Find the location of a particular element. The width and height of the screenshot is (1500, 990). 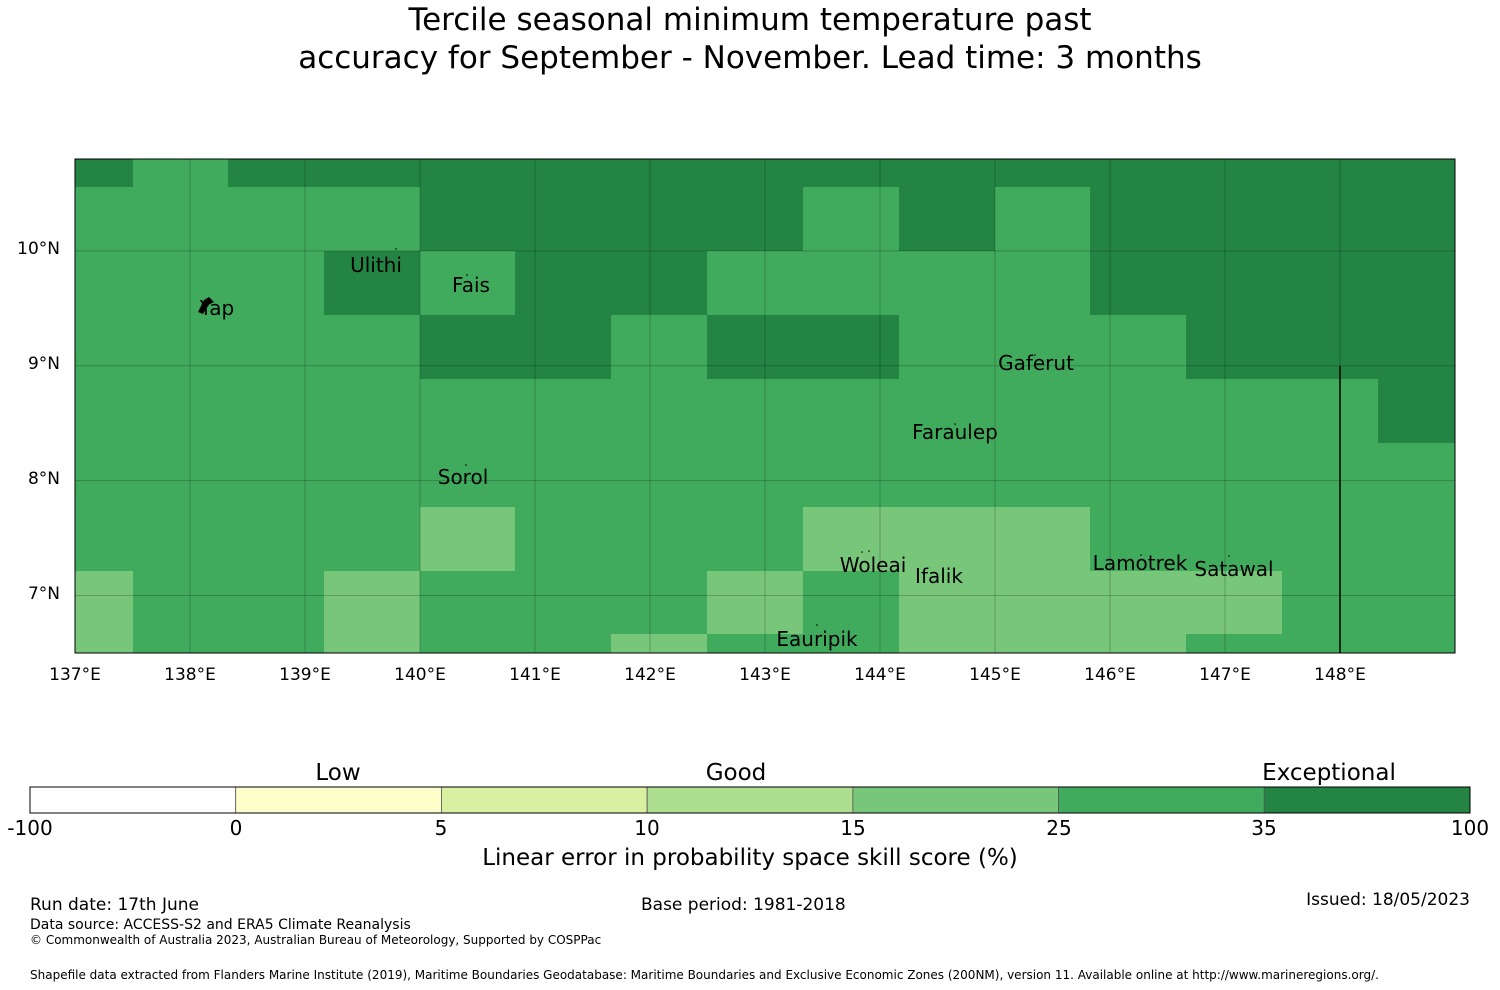

colorbar-bar is located at coordinates (750, 800).